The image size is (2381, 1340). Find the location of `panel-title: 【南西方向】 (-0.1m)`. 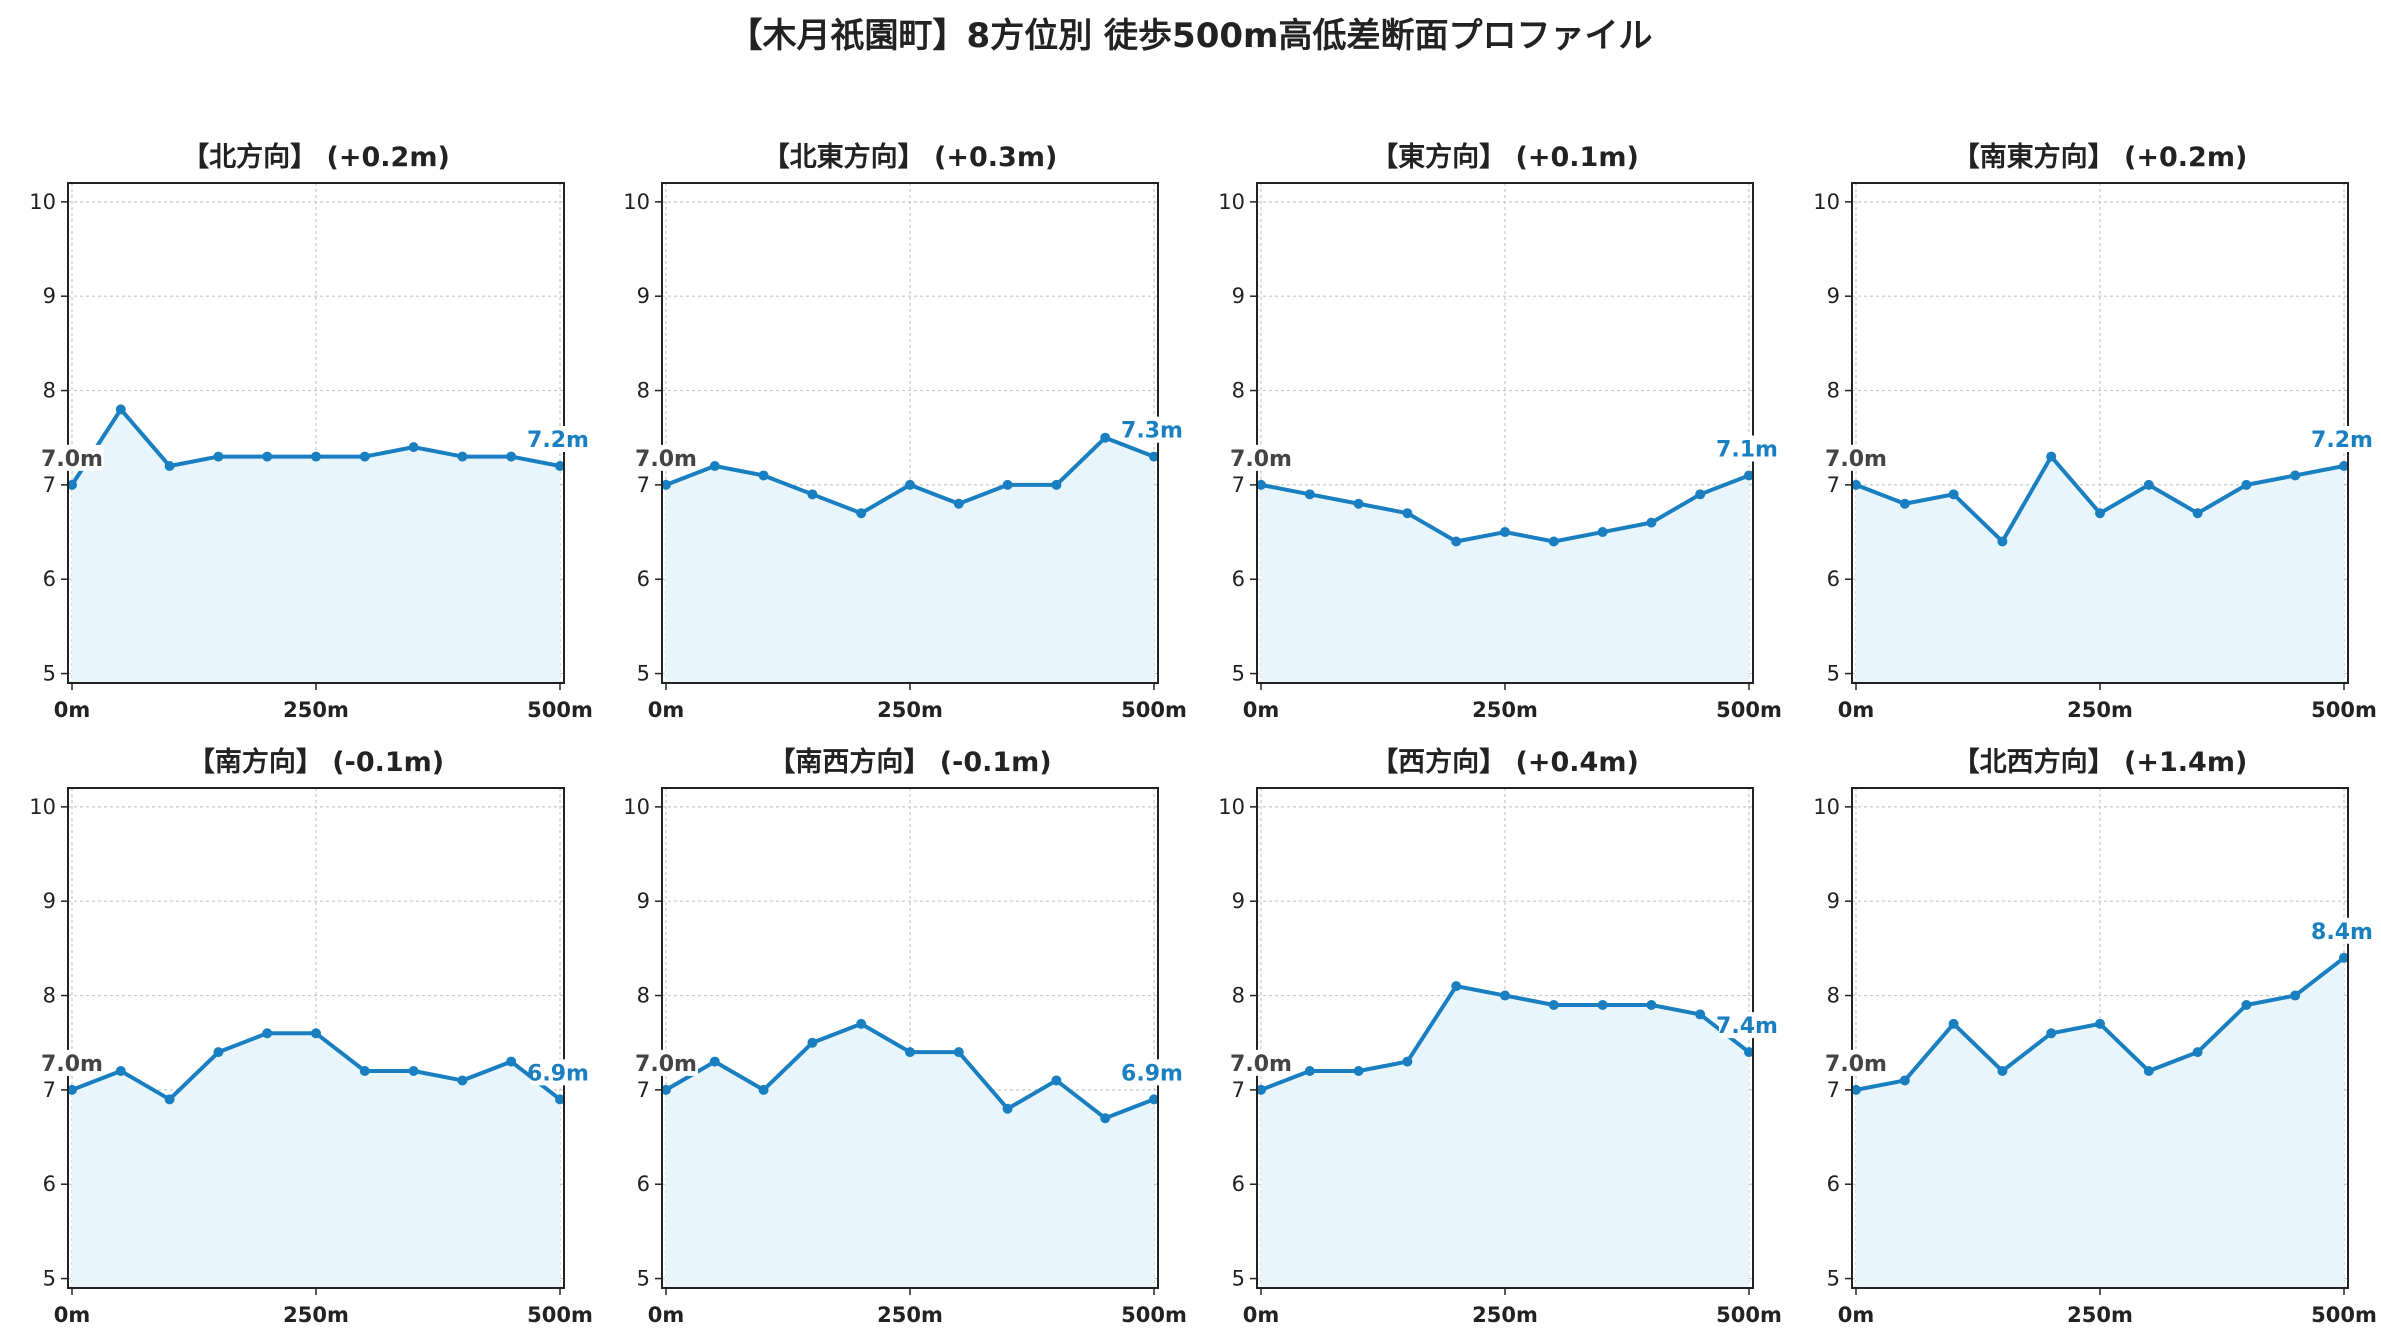

panel-title: 【南西方向】 (-0.1m) is located at coordinates (909, 762).